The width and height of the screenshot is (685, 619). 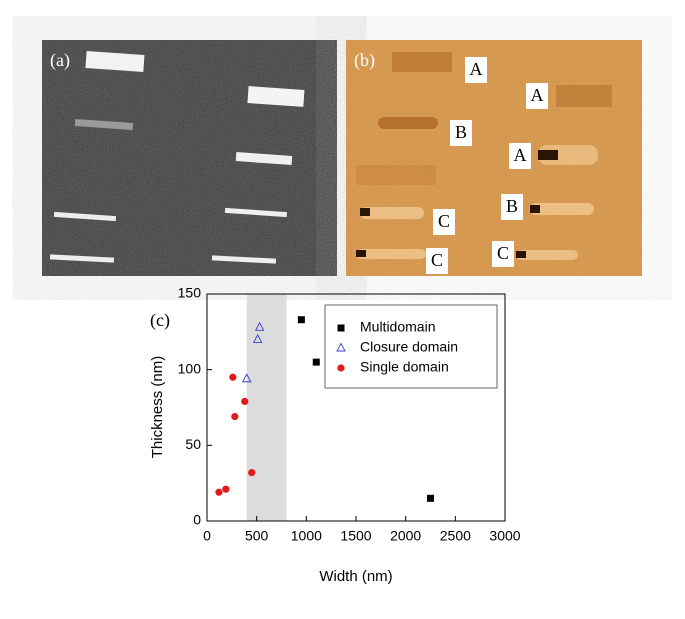 What do you see at coordinates (266, 407) in the screenshot?
I see `shaded-span` at bounding box center [266, 407].